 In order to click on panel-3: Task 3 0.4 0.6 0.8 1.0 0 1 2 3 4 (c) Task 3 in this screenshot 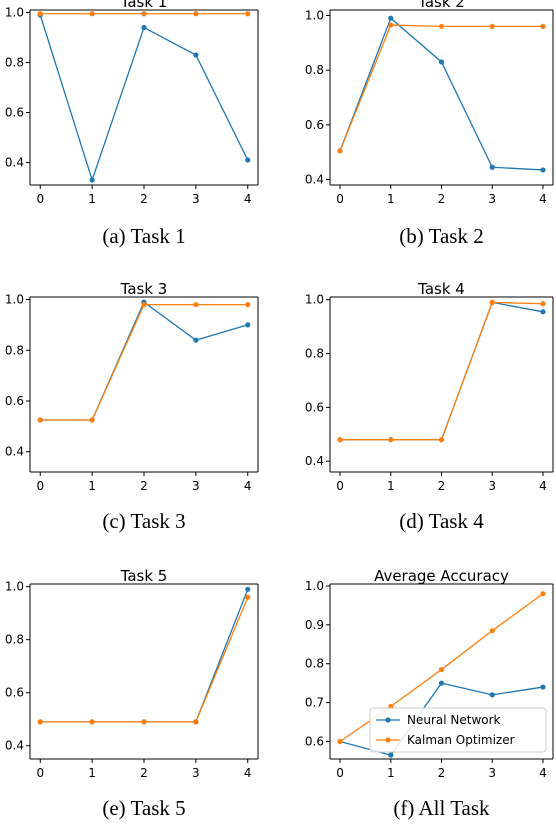, I will do `click(132, 406)`.